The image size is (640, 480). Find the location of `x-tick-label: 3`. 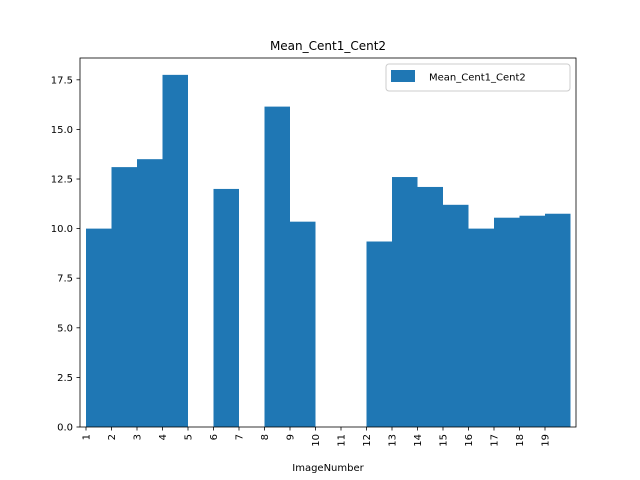

x-tick-label: 3 is located at coordinates (138, 437).